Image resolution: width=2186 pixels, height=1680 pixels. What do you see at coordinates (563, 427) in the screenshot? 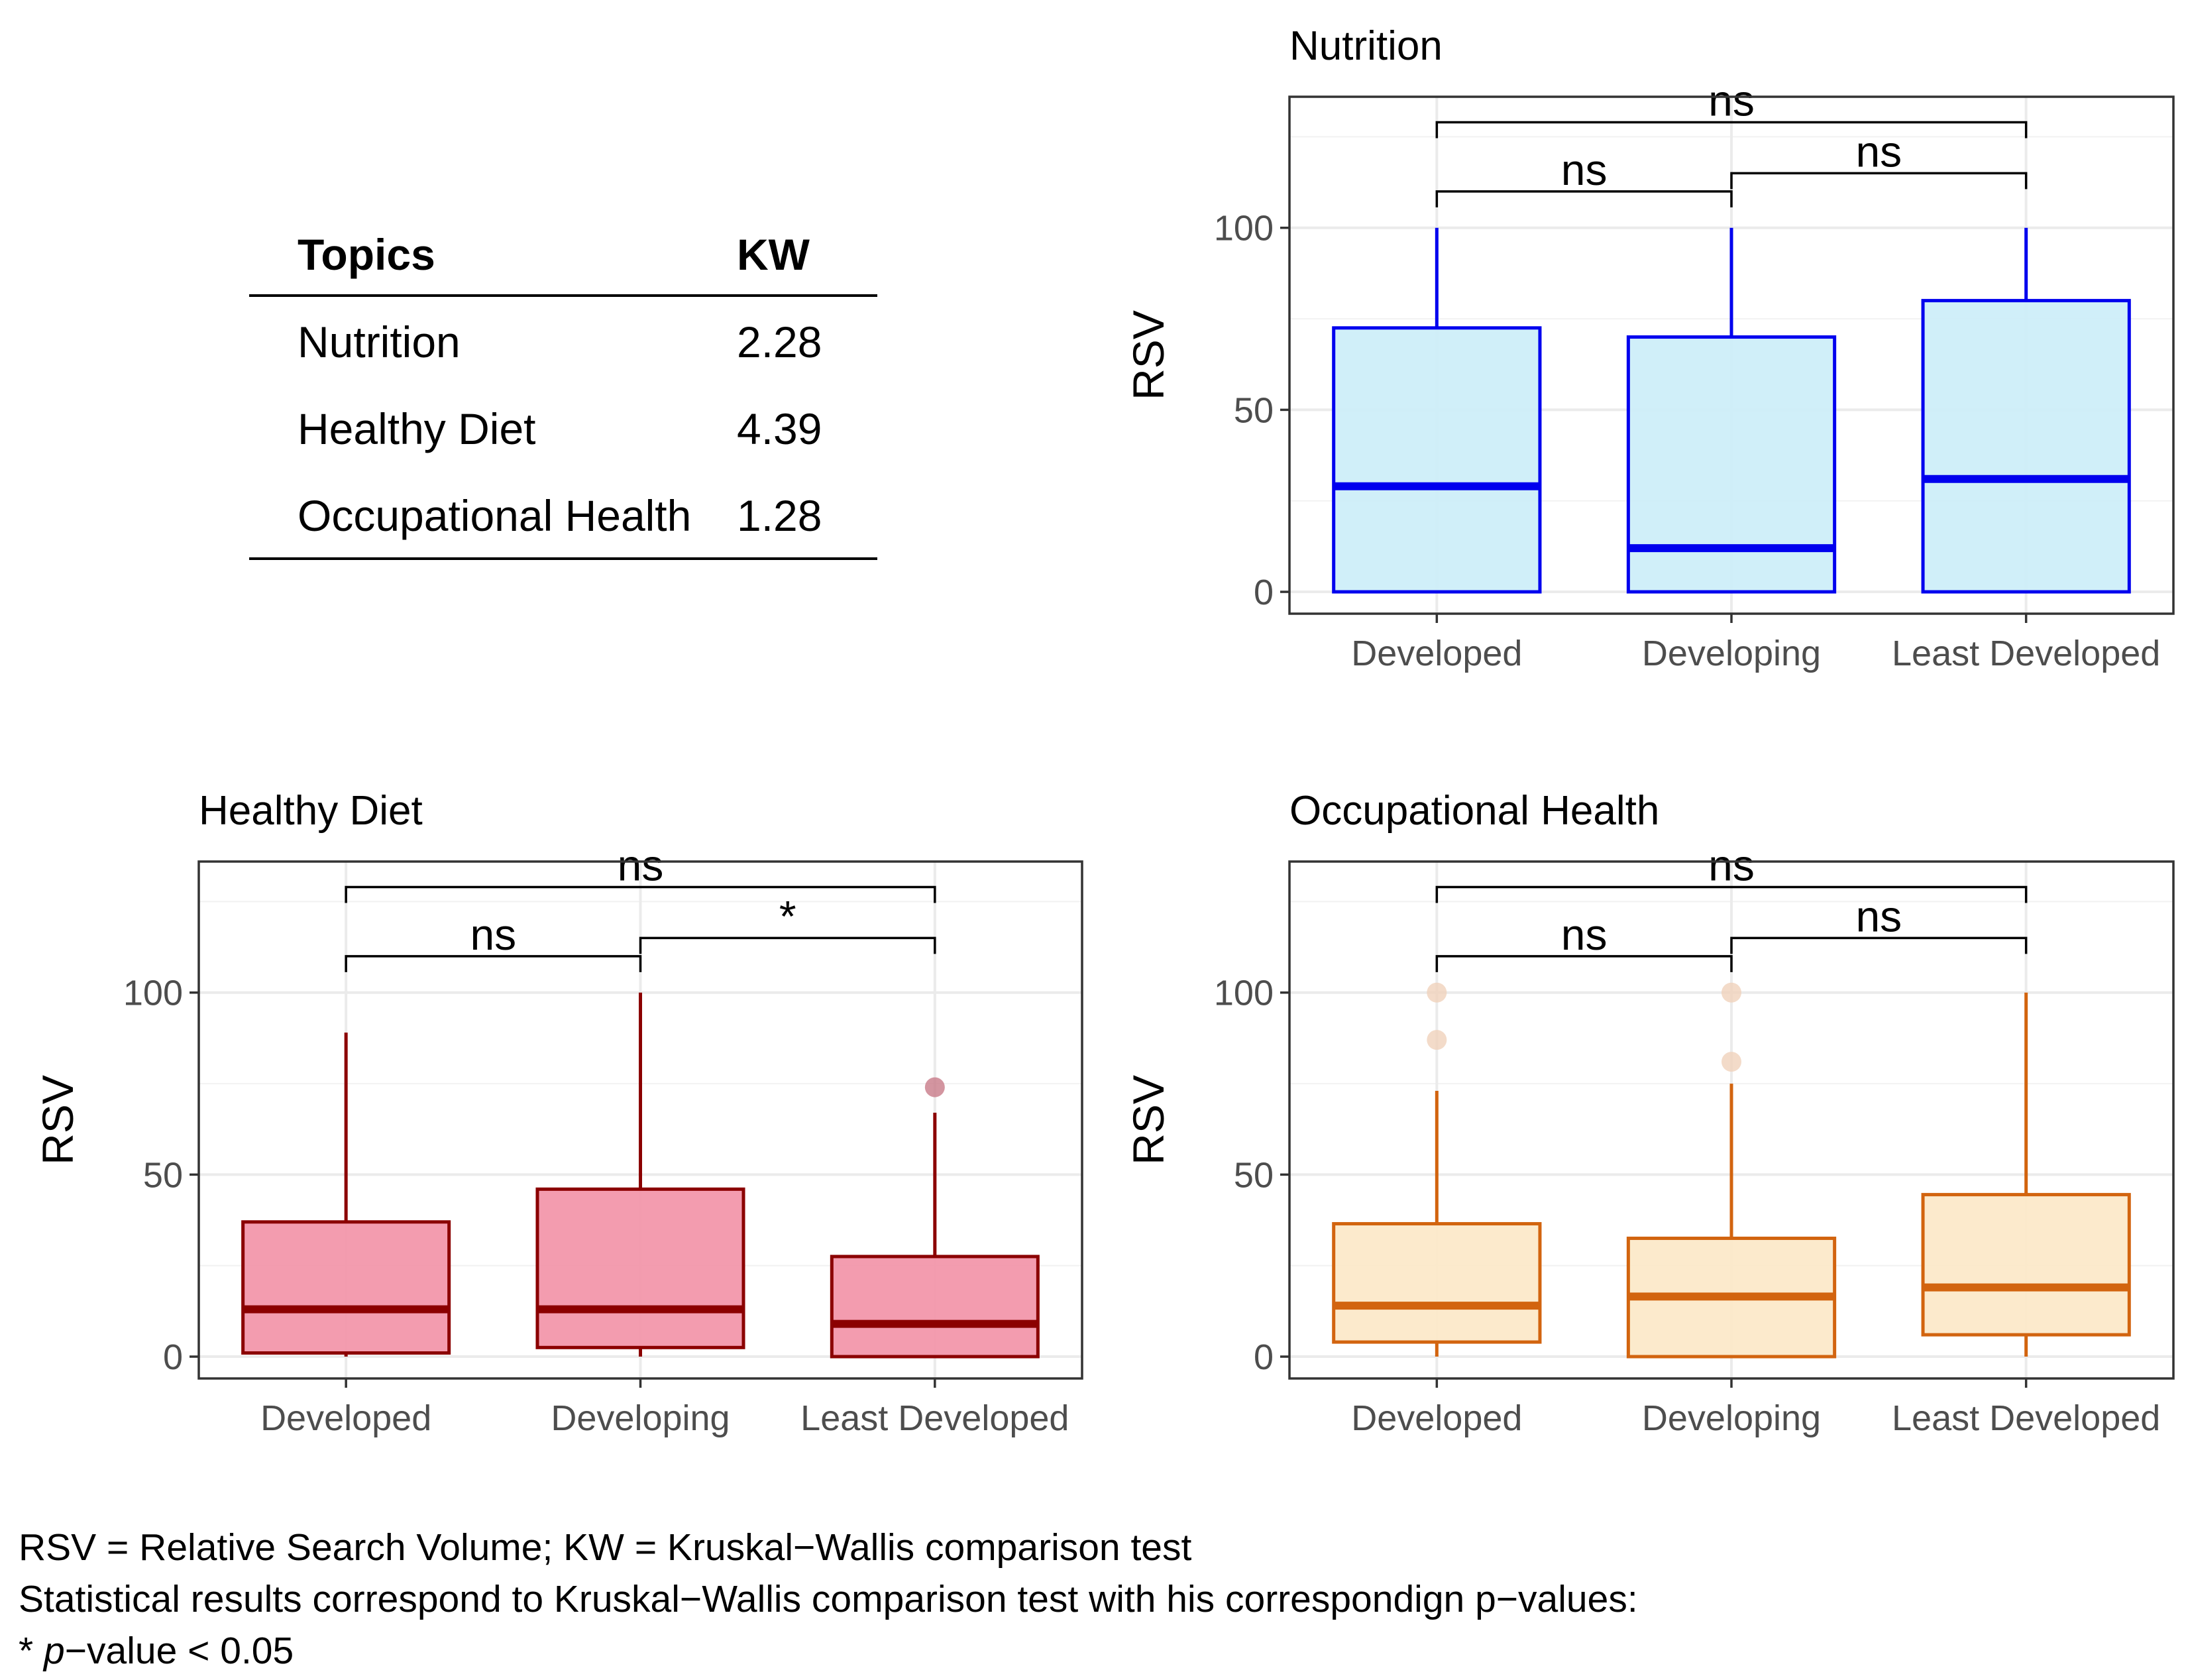
I see `kw-table-row: Healthy Diet 4.39` at bounding box center [563, 427].